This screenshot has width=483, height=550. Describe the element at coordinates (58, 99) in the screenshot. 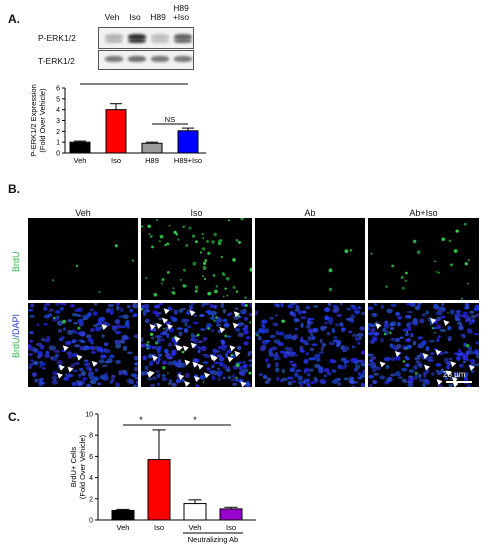

I see `y-tick-label: 5` at that location.